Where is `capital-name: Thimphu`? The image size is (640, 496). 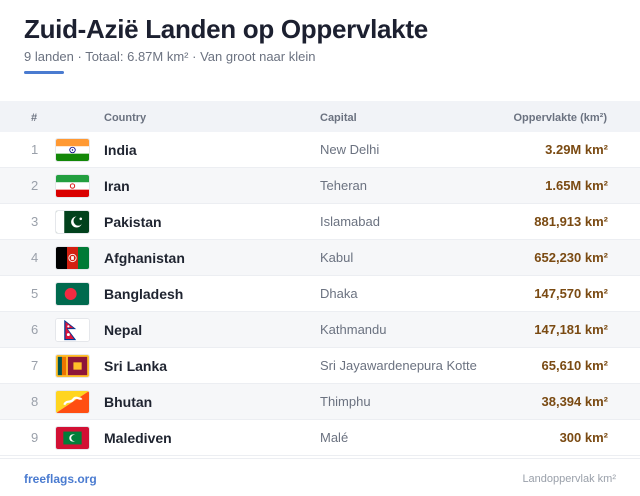 capital-name: Thimphu is located at coordinates (345, 401).